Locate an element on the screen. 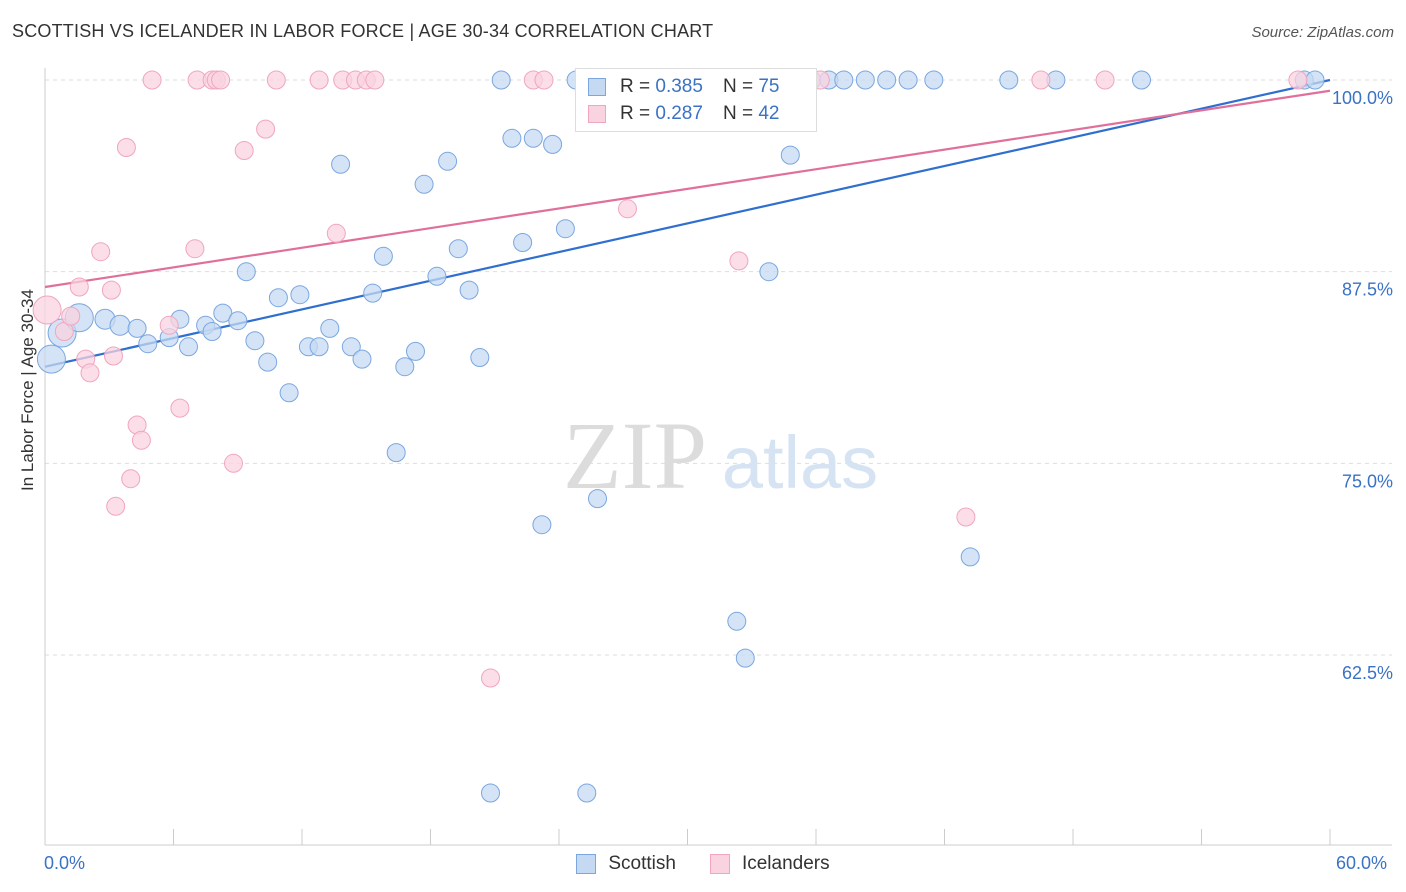  scottish-n-value: 75 is located at coordinates (769, 86).